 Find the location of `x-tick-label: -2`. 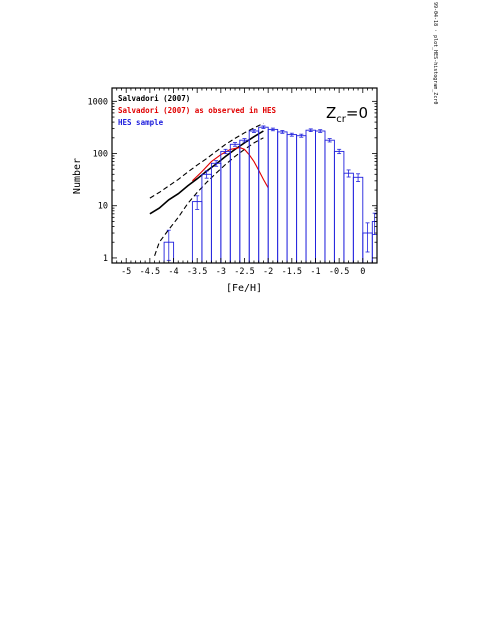

x-tick-label: -2 is located at coordinates (268, 272).